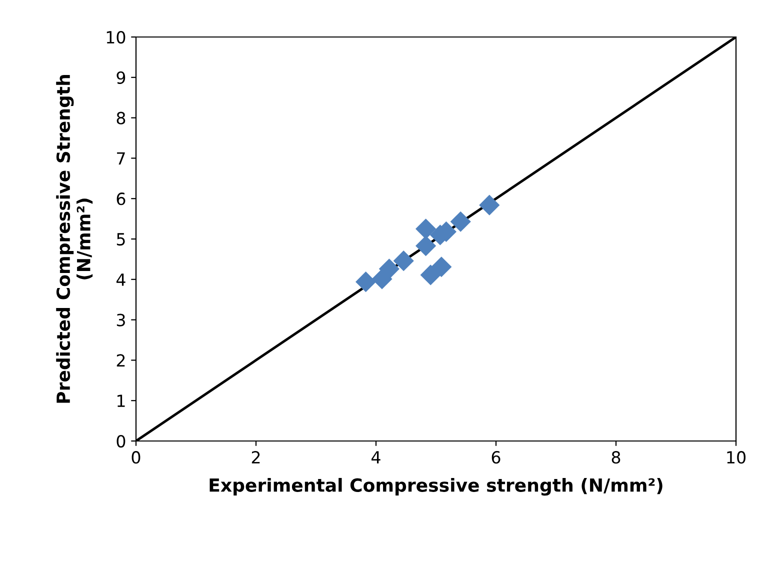 The image size is (766, 580). What do you see at coordinates (116, 37) in the screenshot?
I see `y-tick-label: 10` at bounding box center [116, 37].